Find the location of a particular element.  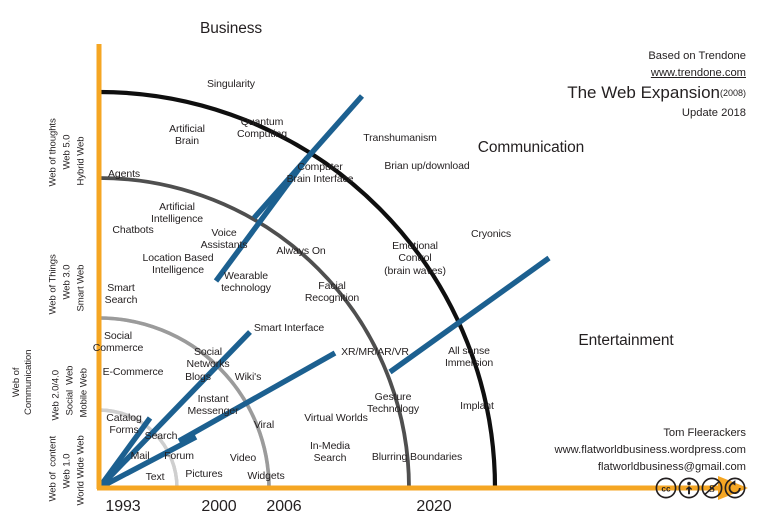

tier-label-web1-line1: Web of content is located at coordinates (53, 468).